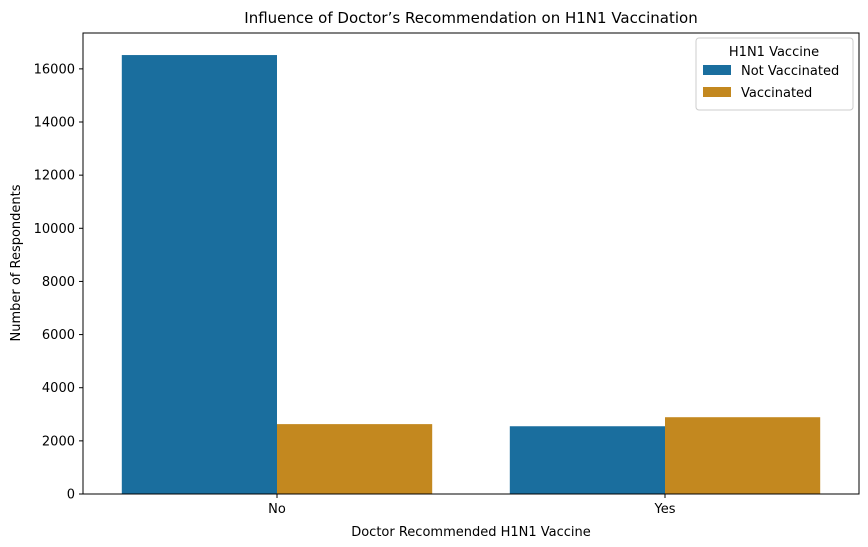 The width and height of the screenshot is (868, 547). Describe the element at coordinates (199, 275) in the screenshot. I see `bar-not-vaccinated-no` at that location.